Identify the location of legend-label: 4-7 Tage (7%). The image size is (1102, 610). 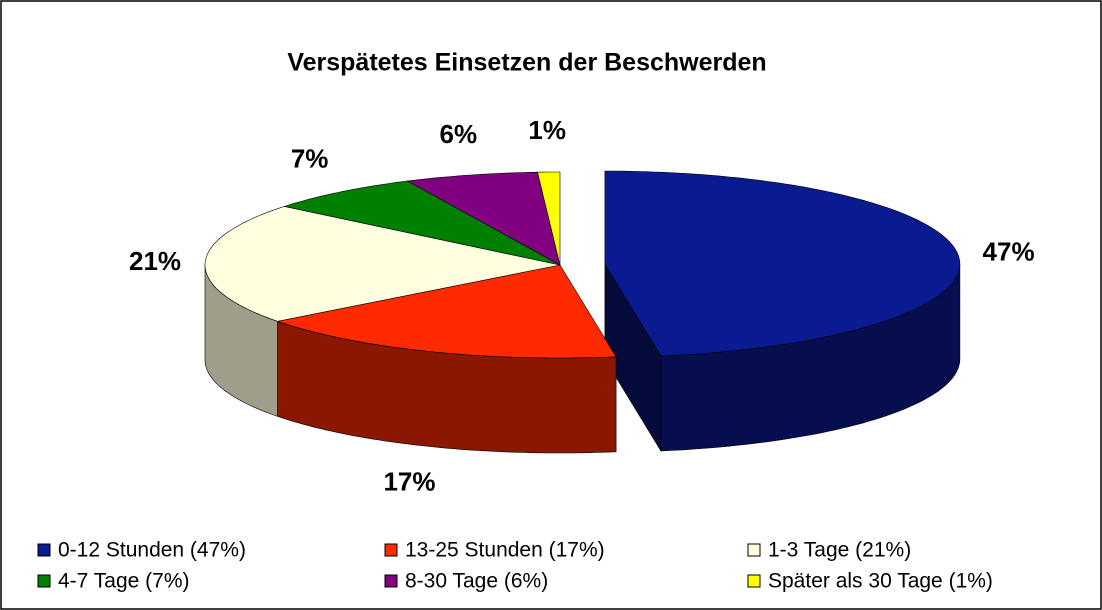
(124, 581).